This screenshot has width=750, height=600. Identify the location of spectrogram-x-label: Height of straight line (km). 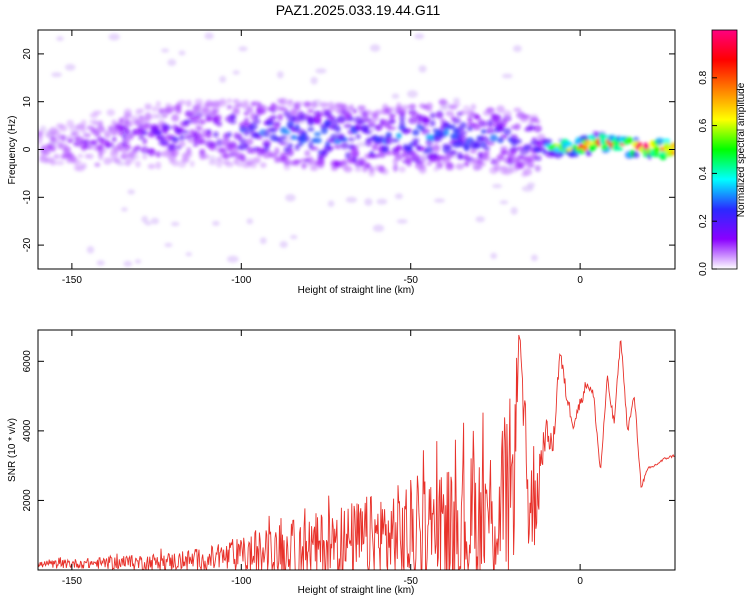
(356, 290).